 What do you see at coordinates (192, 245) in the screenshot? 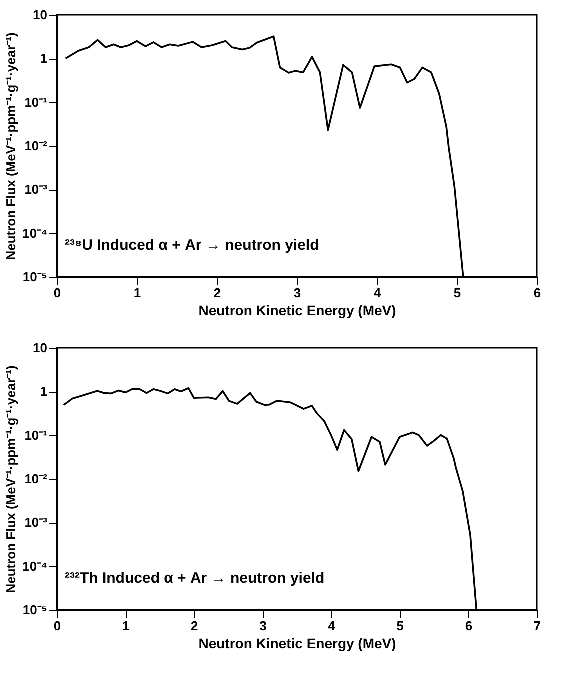
I see `annotation: ²³⁸U Induced α + Ar → neutron yield` at bounding box center [192, 245].